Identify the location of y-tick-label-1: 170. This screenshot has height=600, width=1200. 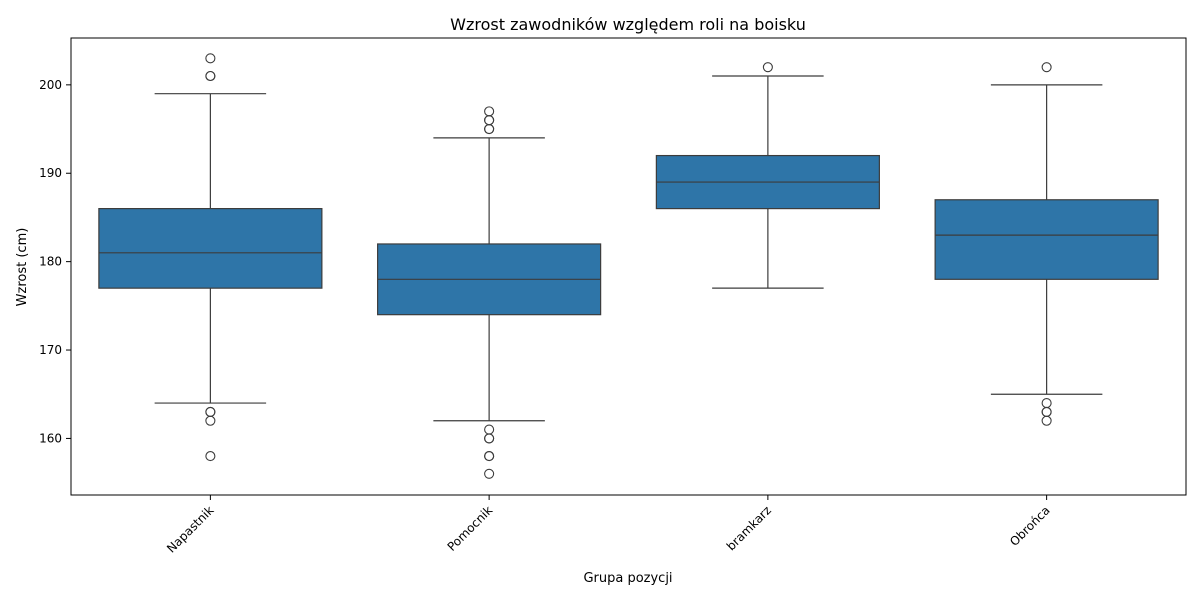
(50, 350).